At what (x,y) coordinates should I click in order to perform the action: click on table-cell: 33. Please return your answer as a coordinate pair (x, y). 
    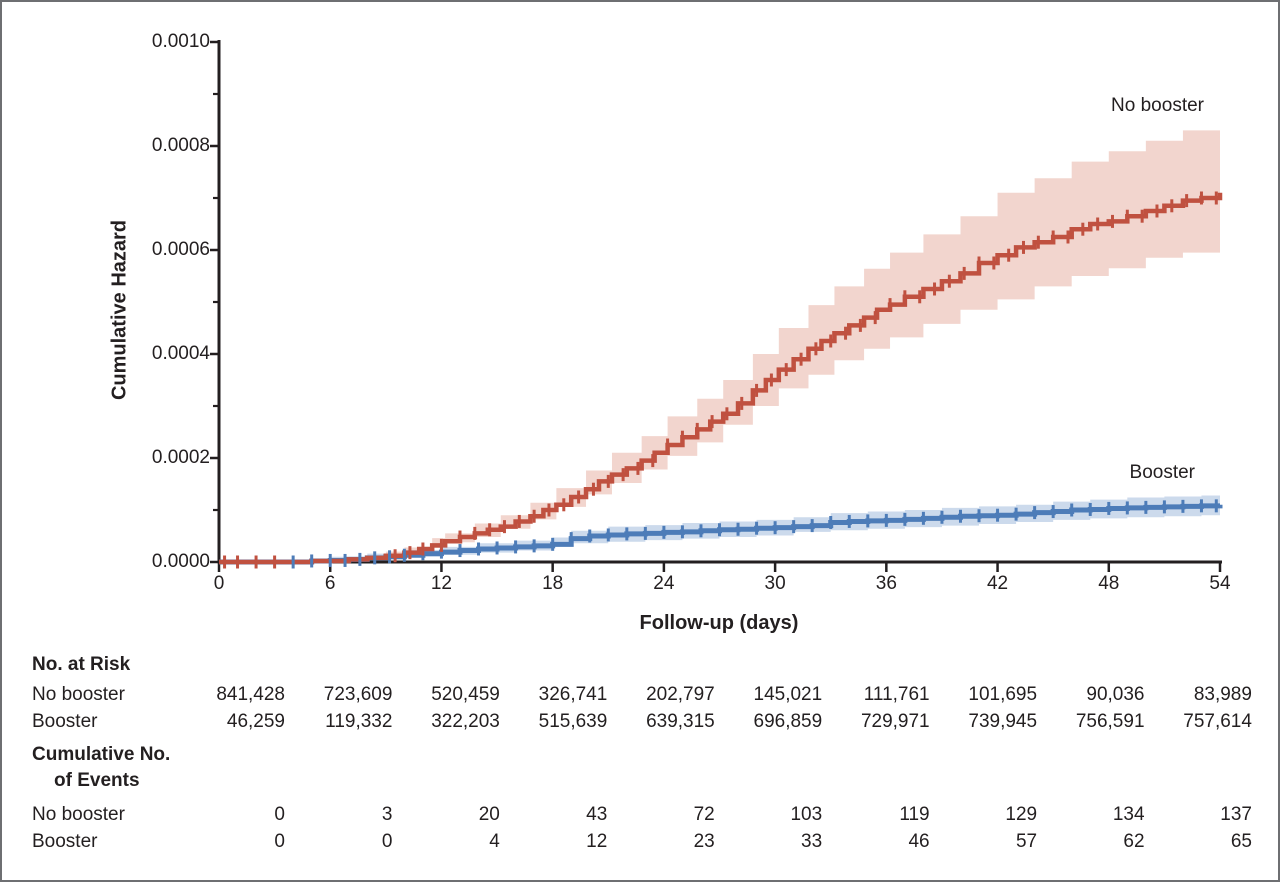
    Looking at the image, I should click on (812, 841).